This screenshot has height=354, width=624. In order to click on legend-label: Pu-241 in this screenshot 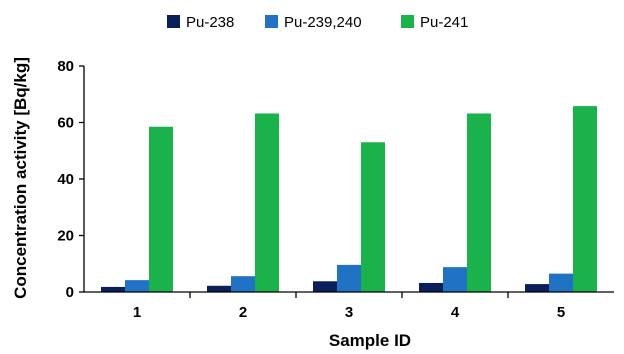, I will do `click(444, 22)`.